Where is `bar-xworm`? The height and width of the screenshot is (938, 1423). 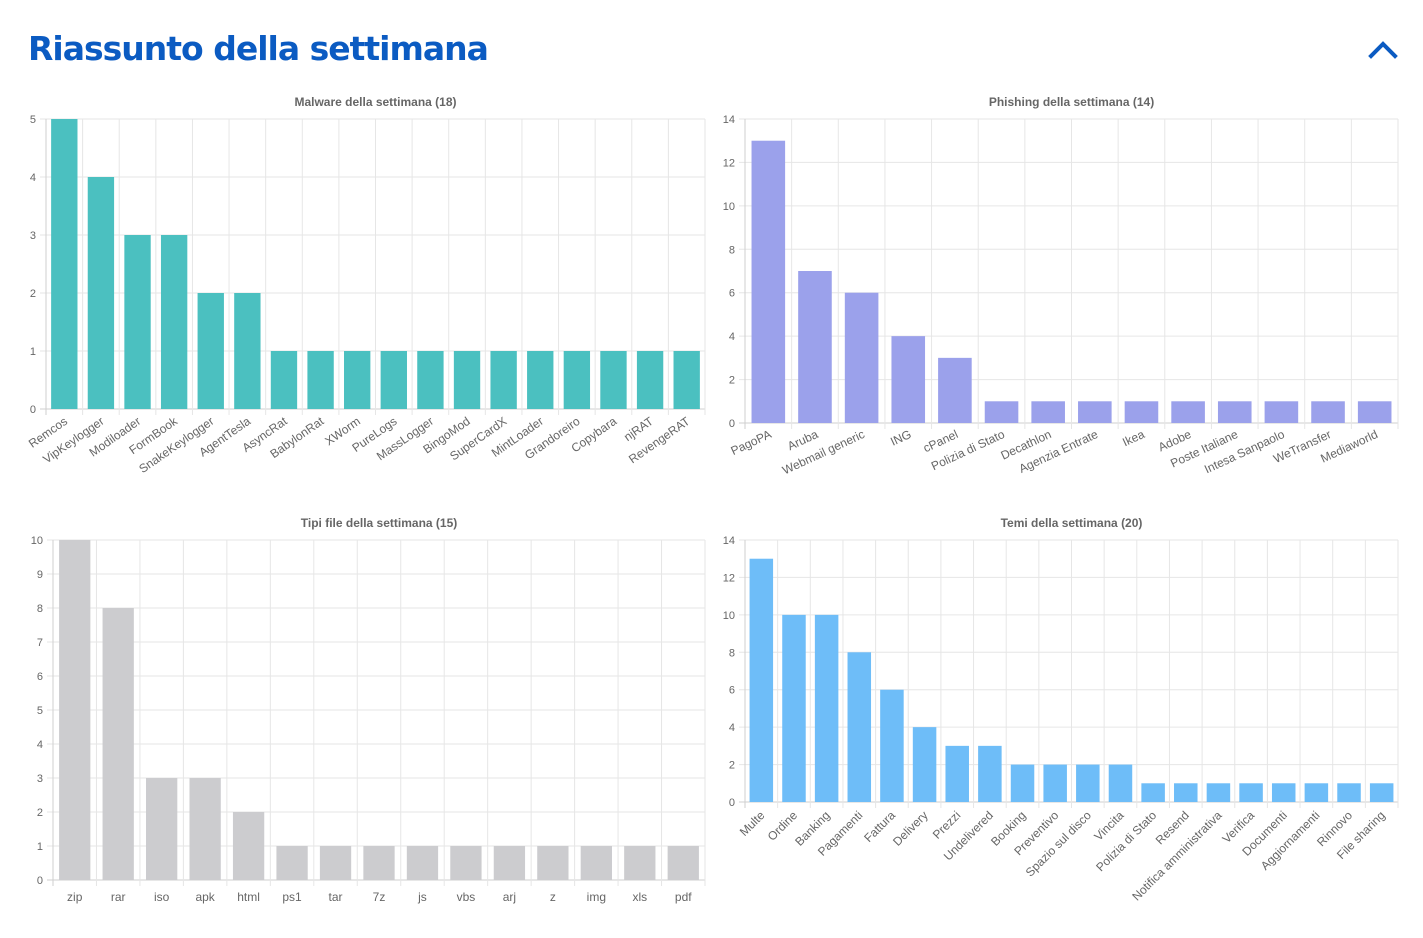 bar-xworm is located at coordinates (357, 380).